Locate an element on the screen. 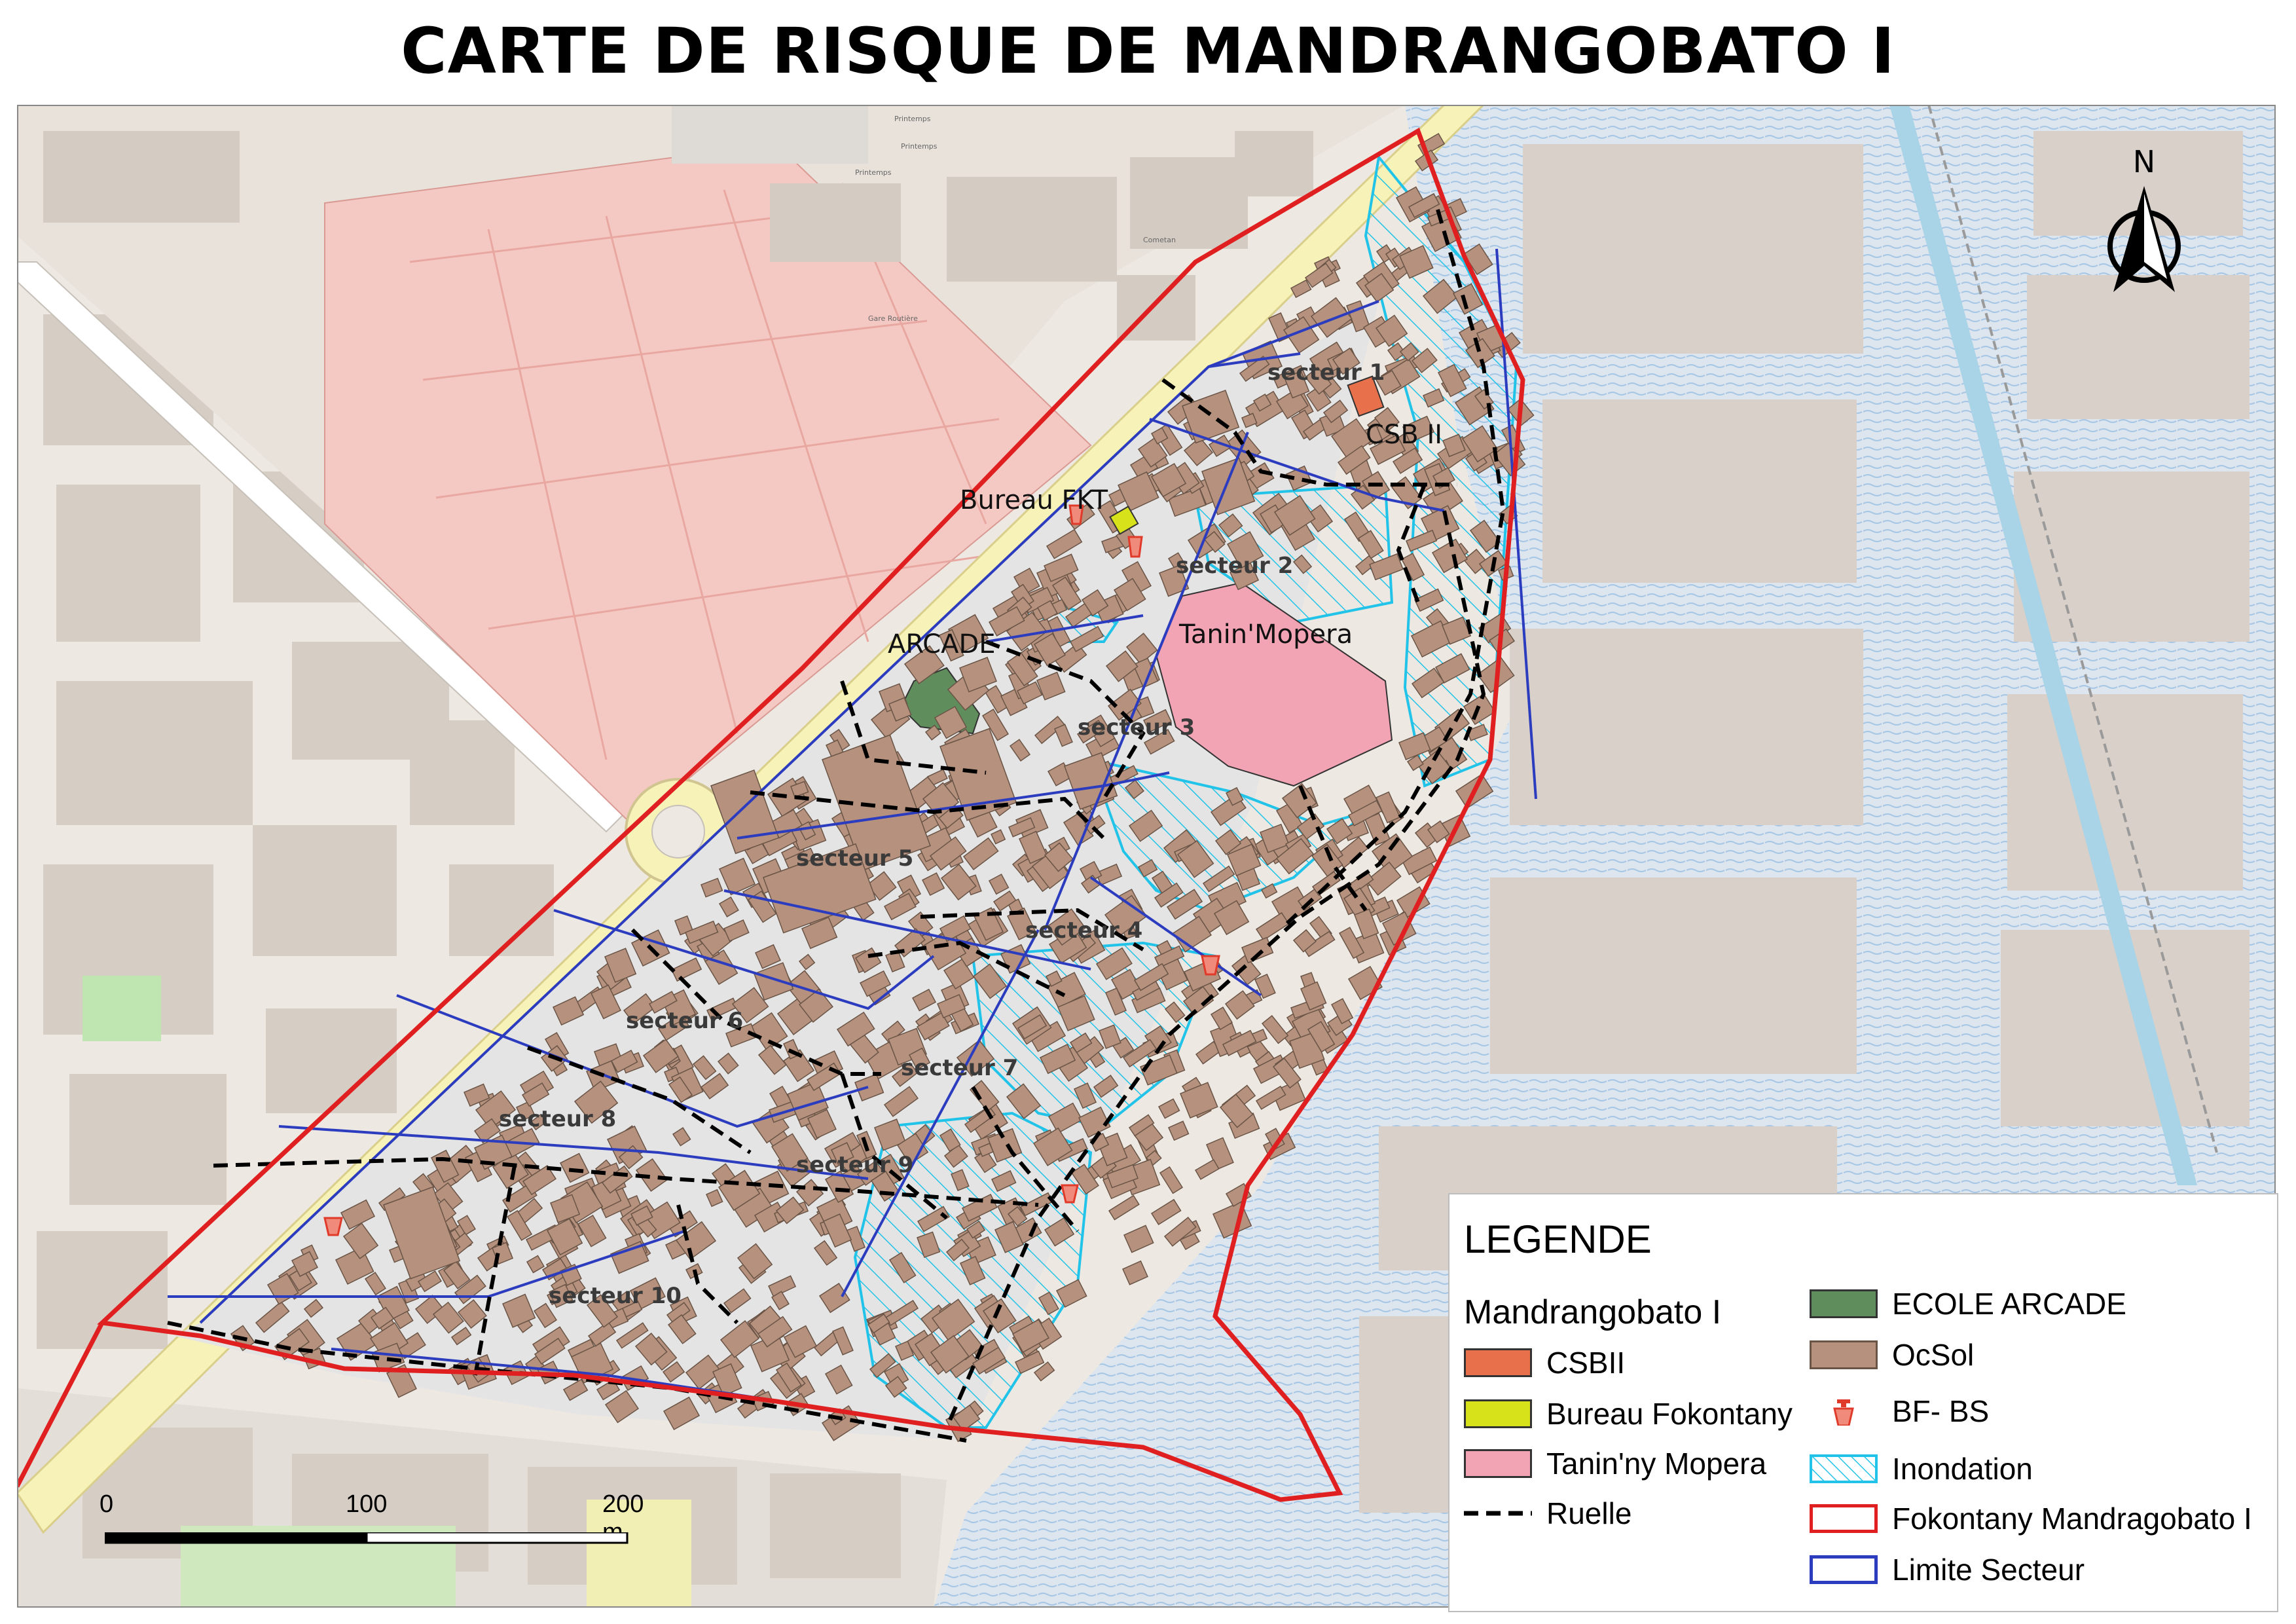 Image resolution: width=2296 pixels, height=1624 pixels. legend-title: LEGENDE is located at coordinates (1558, 1239).